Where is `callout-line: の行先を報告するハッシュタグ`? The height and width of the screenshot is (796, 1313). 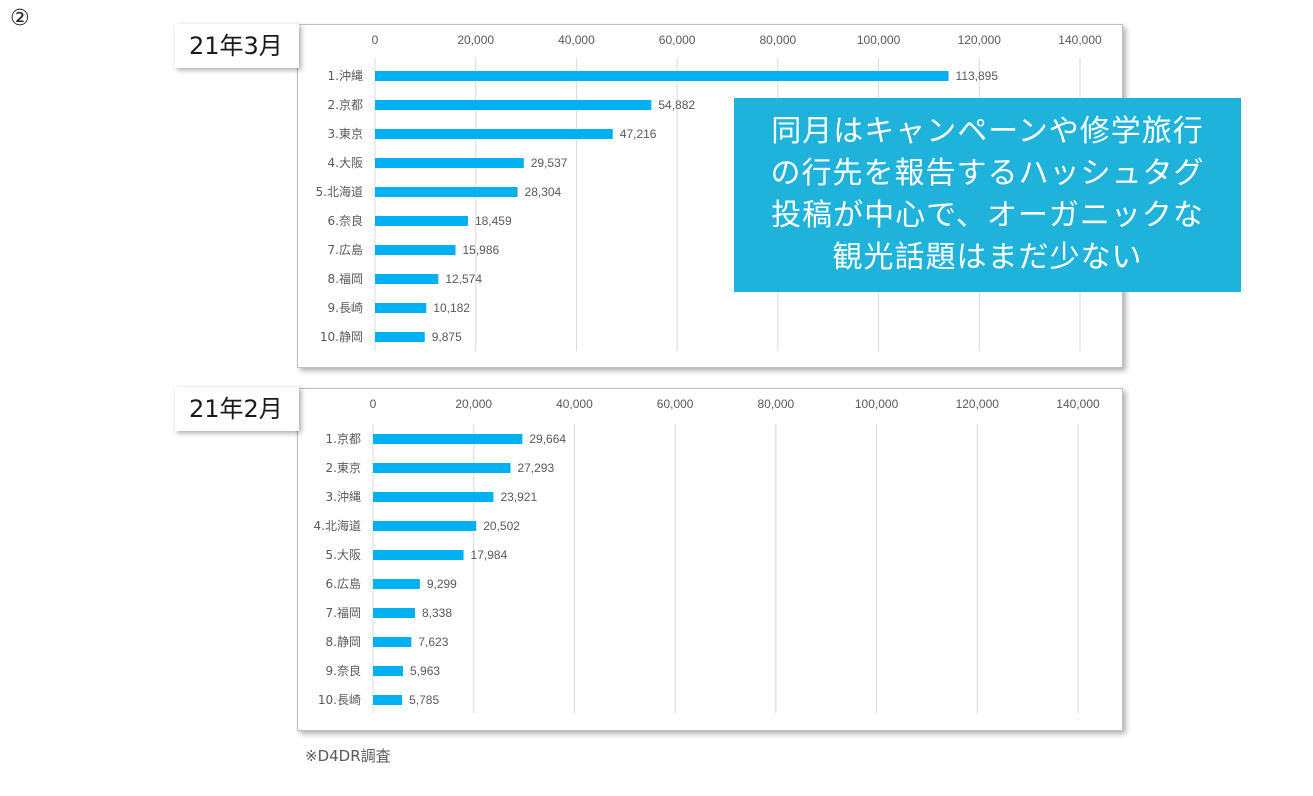
callout-line: の行先を報告するハッシュタグ is located at coordinates (987, 173).